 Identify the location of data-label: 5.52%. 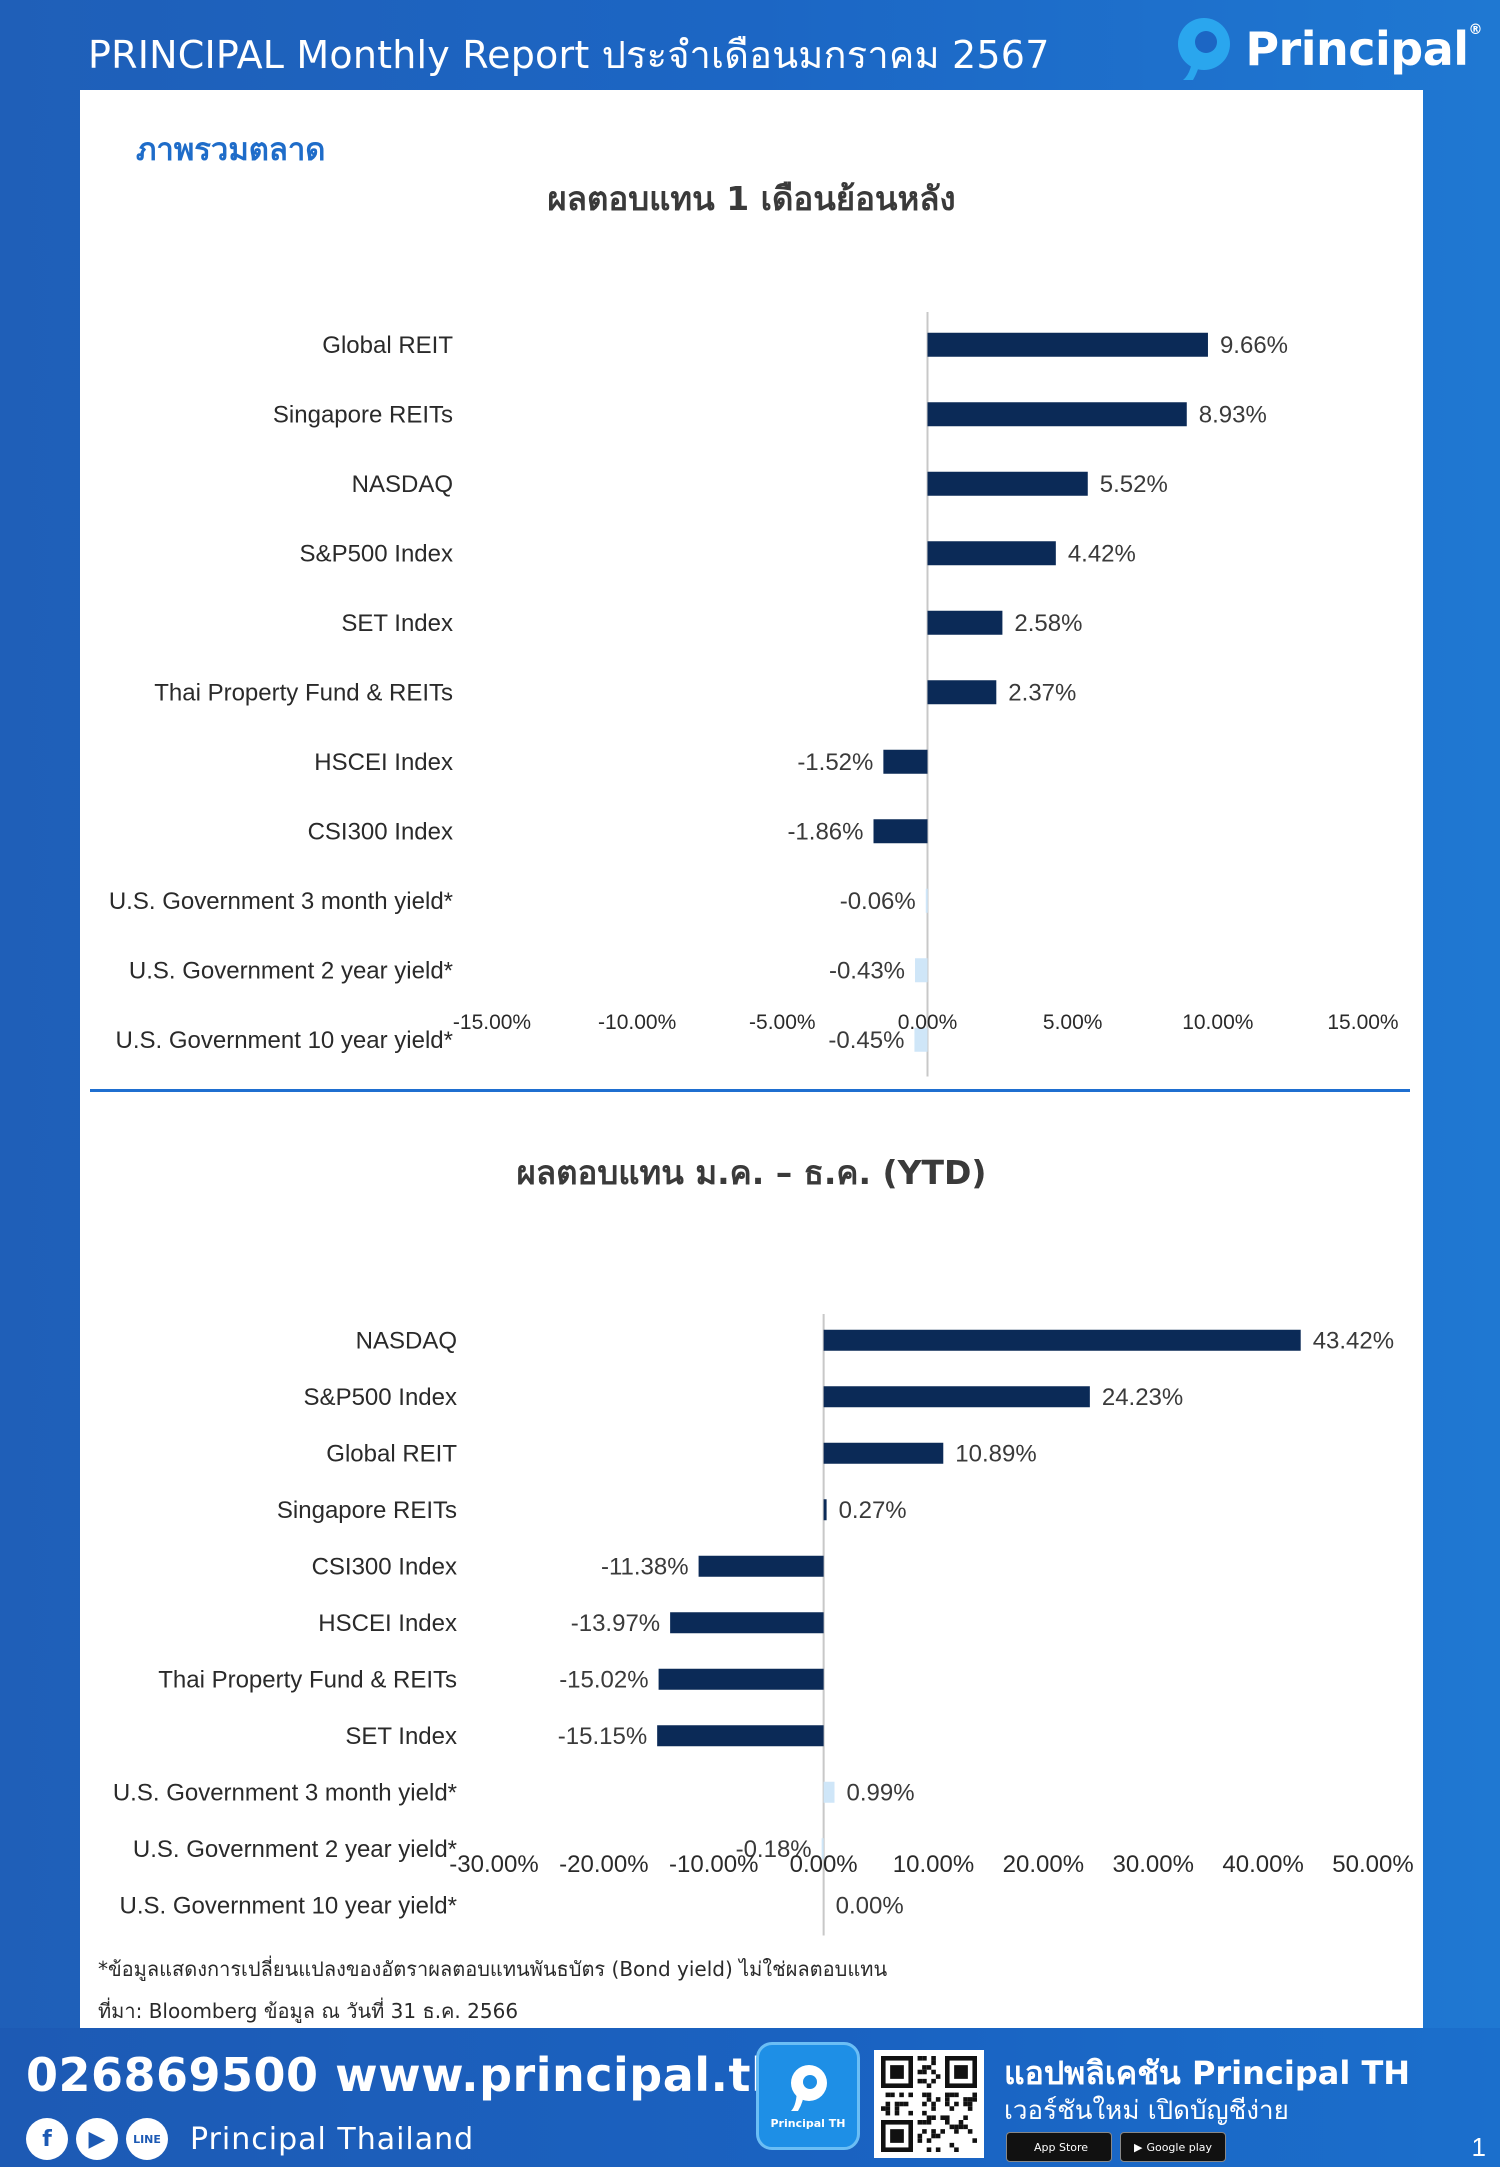
(1134, 484).